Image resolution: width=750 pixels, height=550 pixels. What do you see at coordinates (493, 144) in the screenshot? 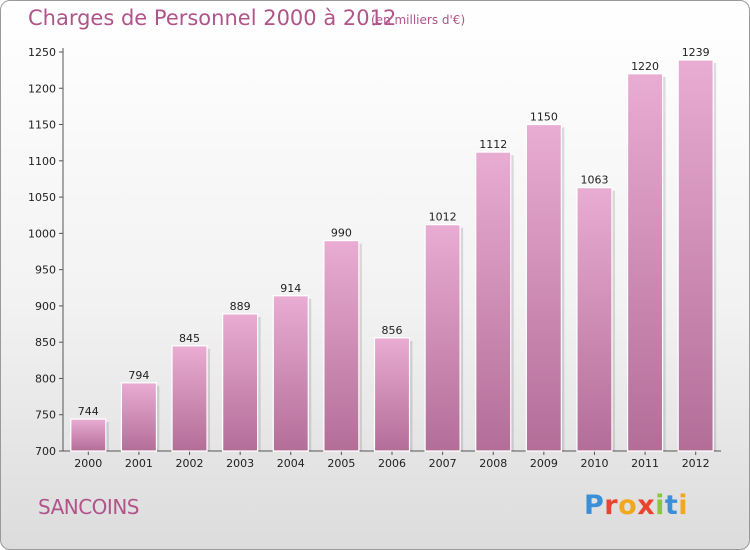
I see `bar-value-label: 1112` at bounding box center [493, 144].